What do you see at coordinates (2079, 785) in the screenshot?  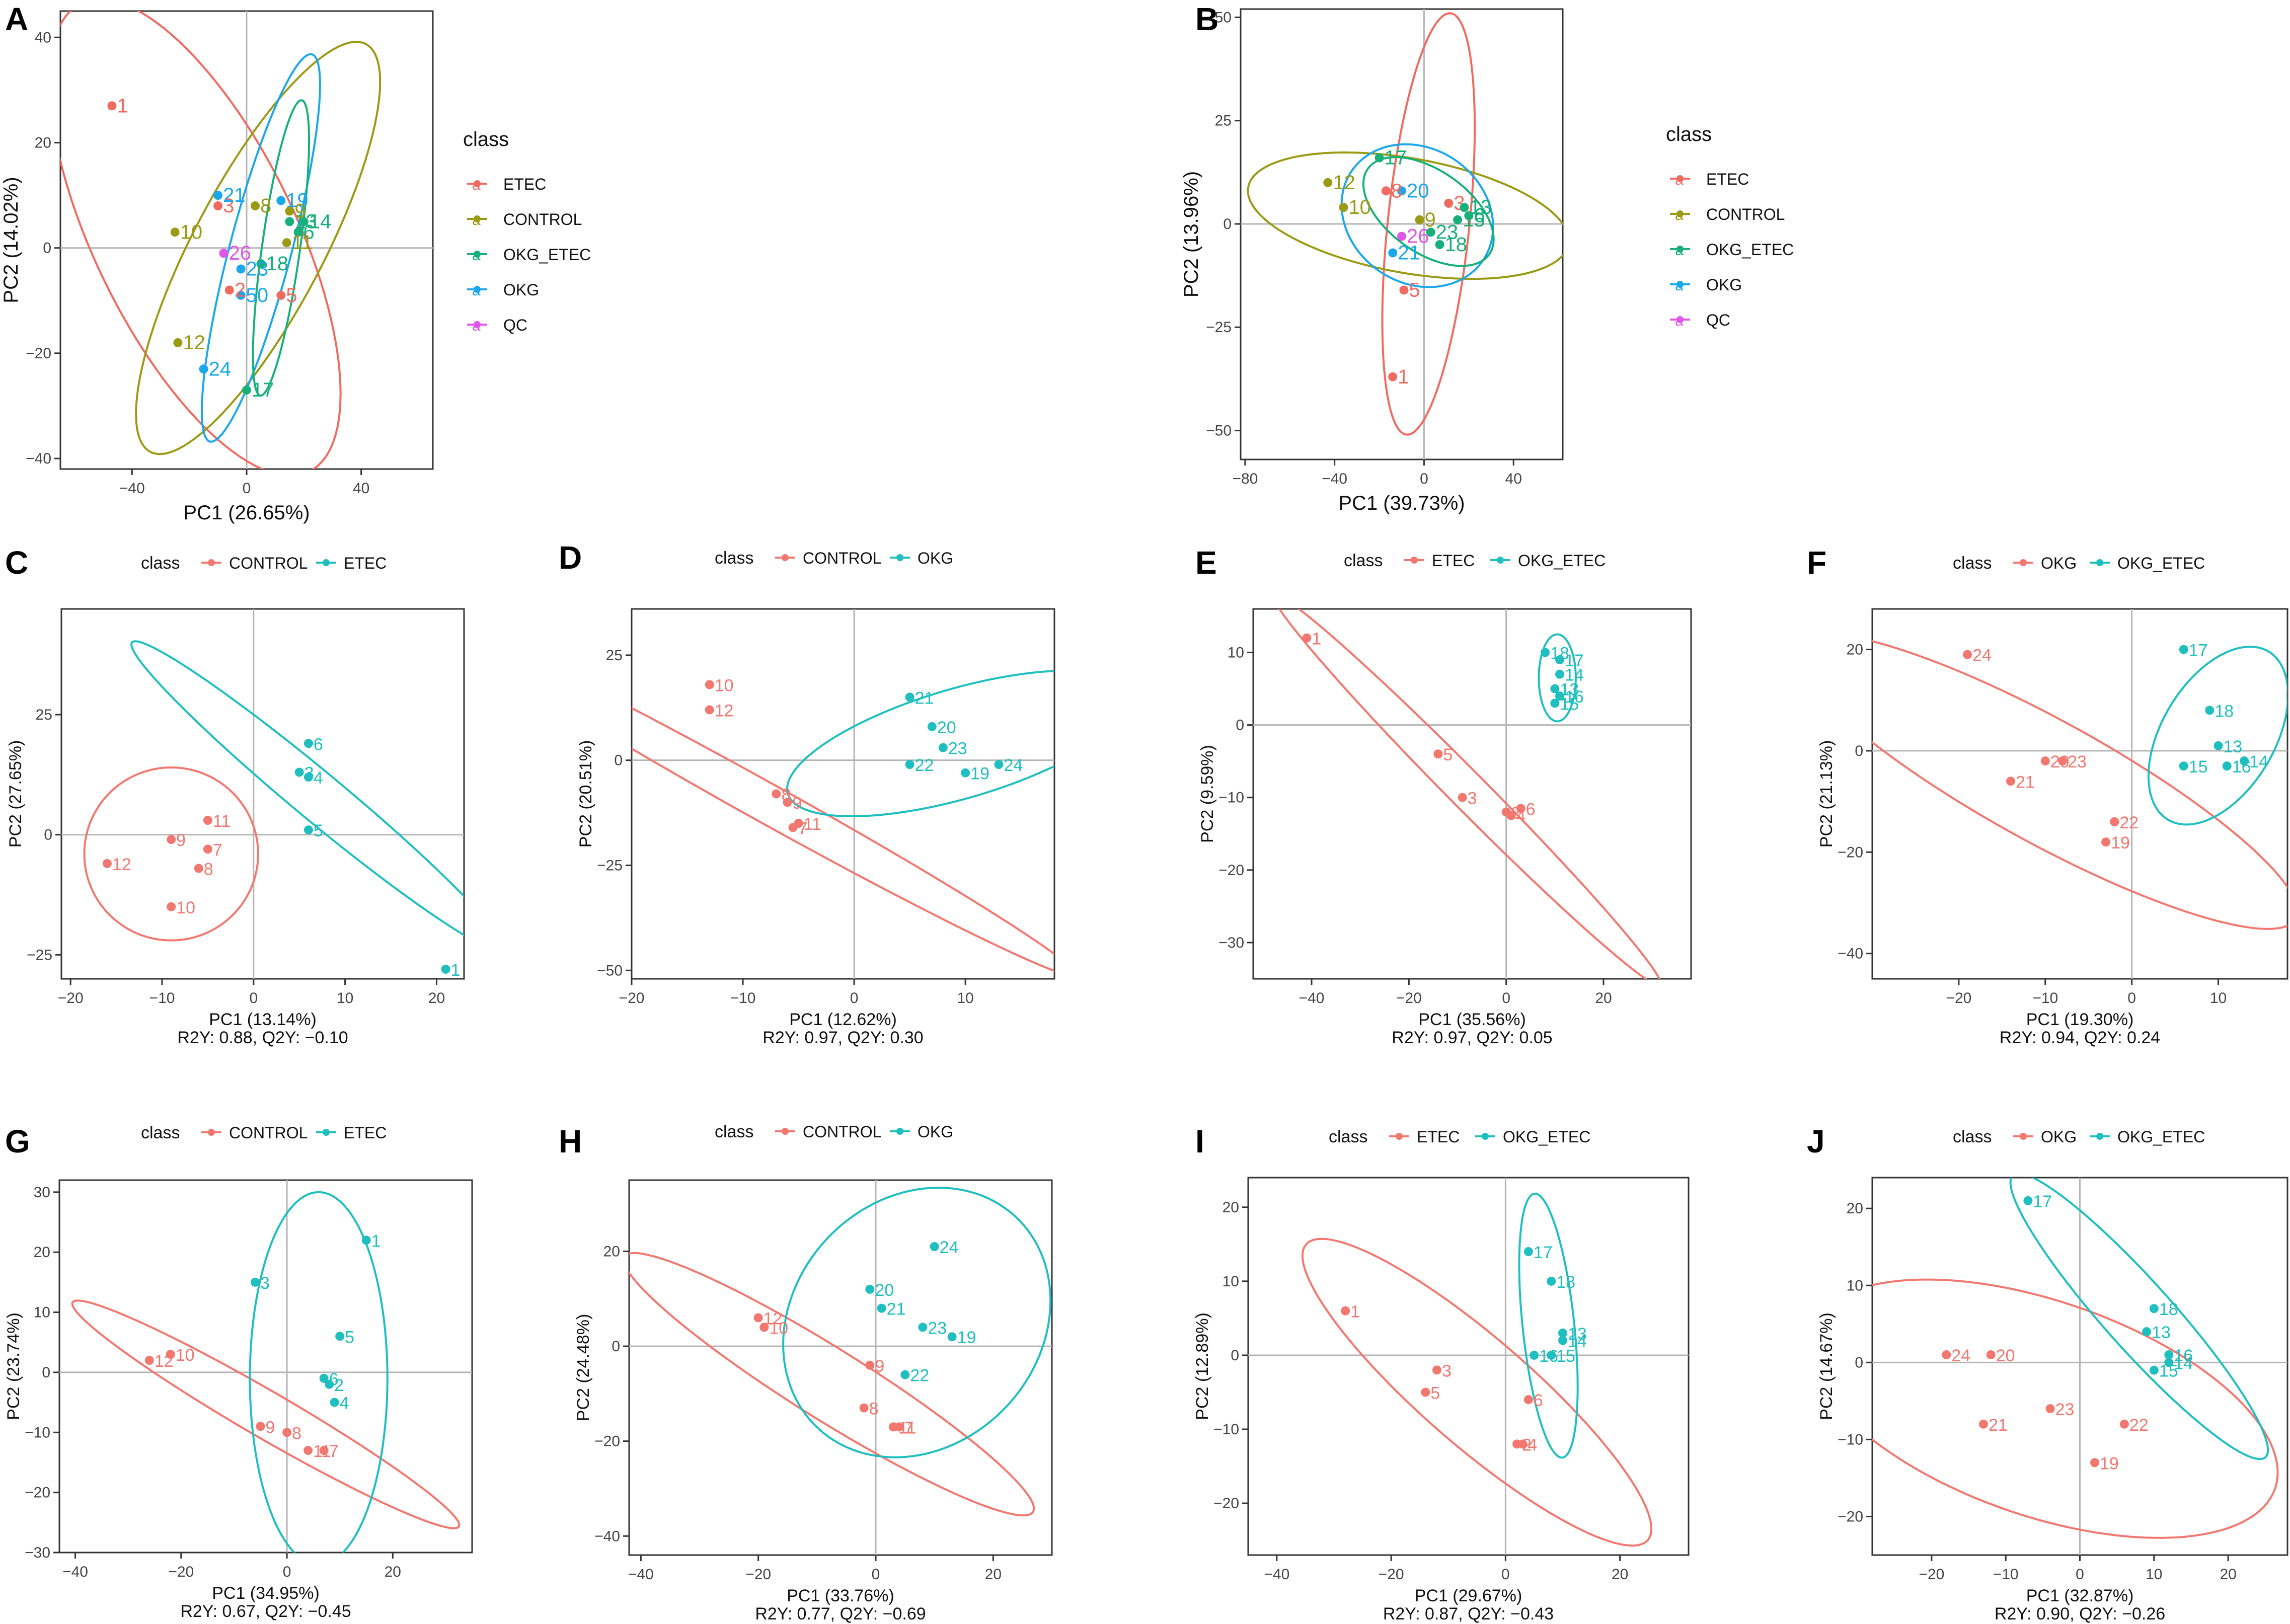 I see `ellipse-okg` at bounding box center [2079, 785].